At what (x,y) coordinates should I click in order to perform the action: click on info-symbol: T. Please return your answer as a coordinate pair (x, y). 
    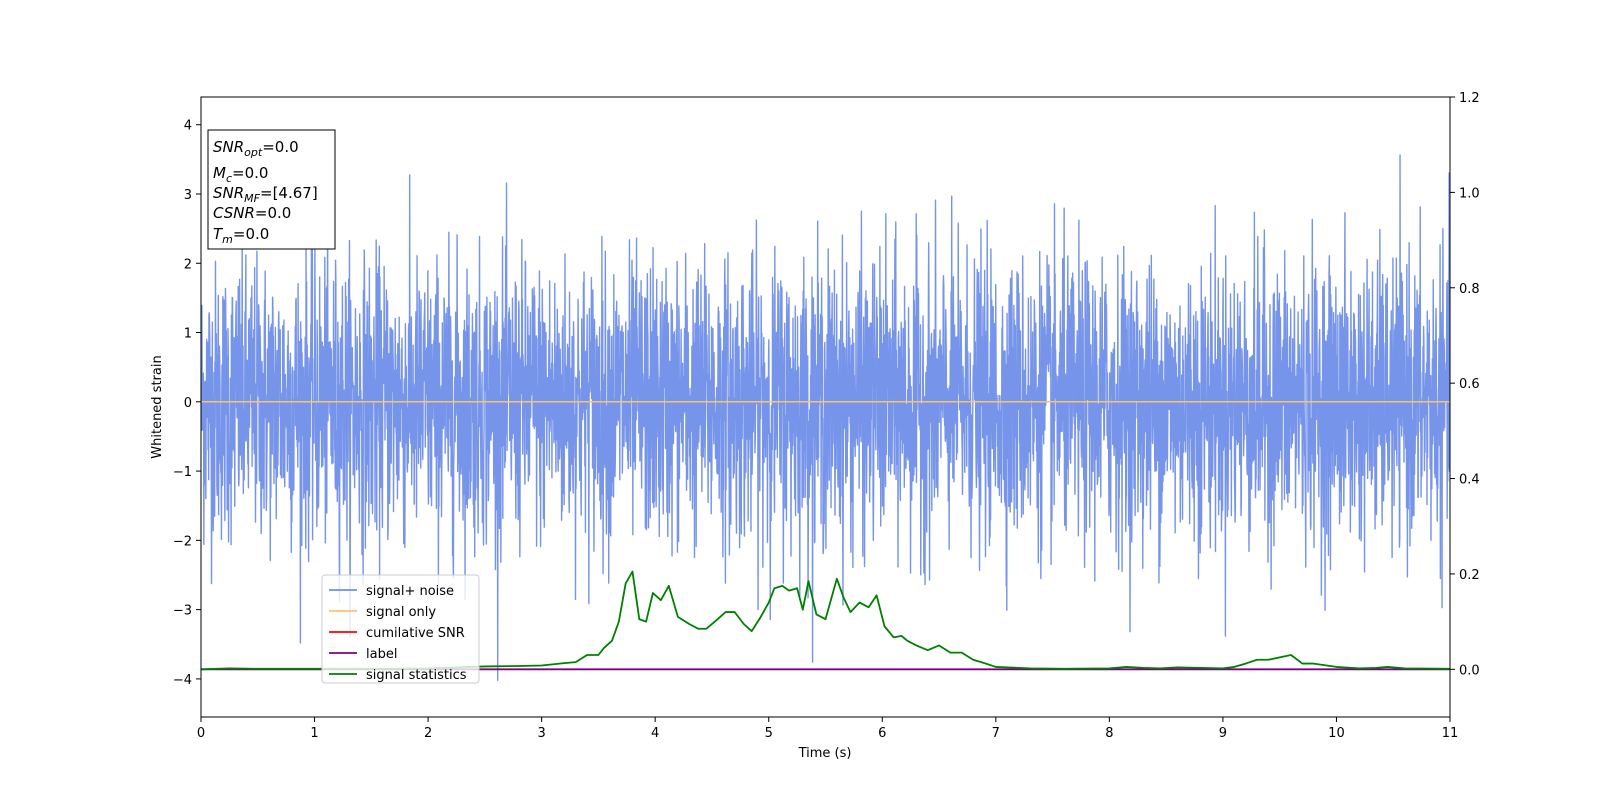
    Looking at the image, I should click on (218, 234).